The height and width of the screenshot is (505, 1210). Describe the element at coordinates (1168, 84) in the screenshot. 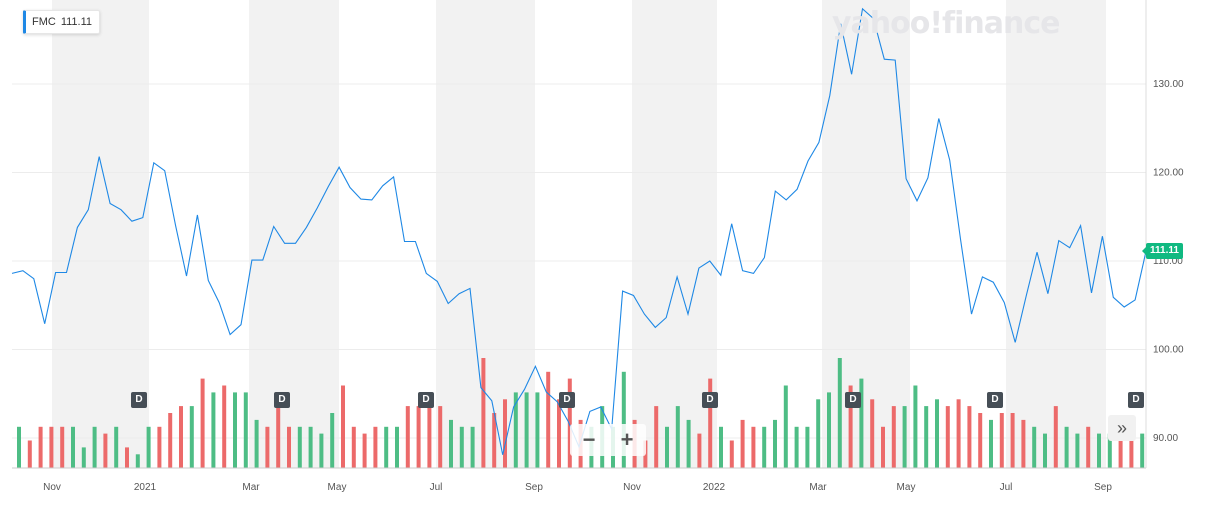

I see `y-tick-label: 130.00` at that location.